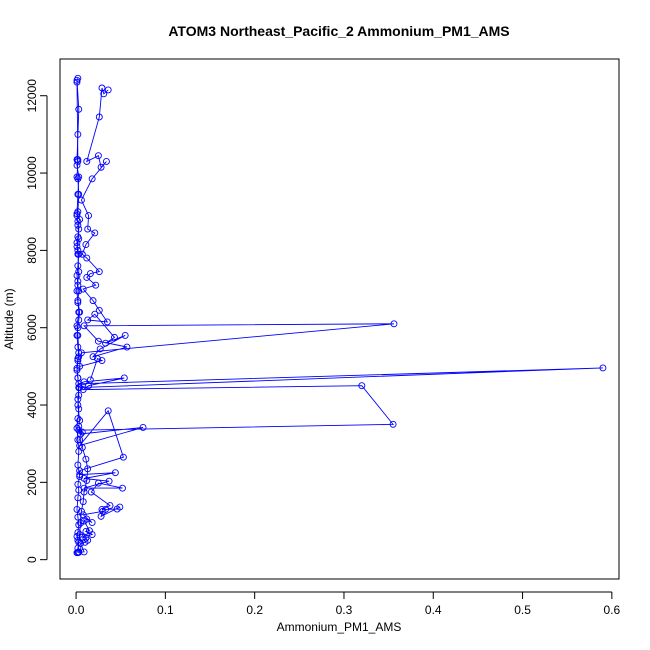 The image size is (650, 650). What do you see at coordinates (32, 96) in the screenshot?
I see `y-tick-label: 12000` at bounding box center [32, 96].